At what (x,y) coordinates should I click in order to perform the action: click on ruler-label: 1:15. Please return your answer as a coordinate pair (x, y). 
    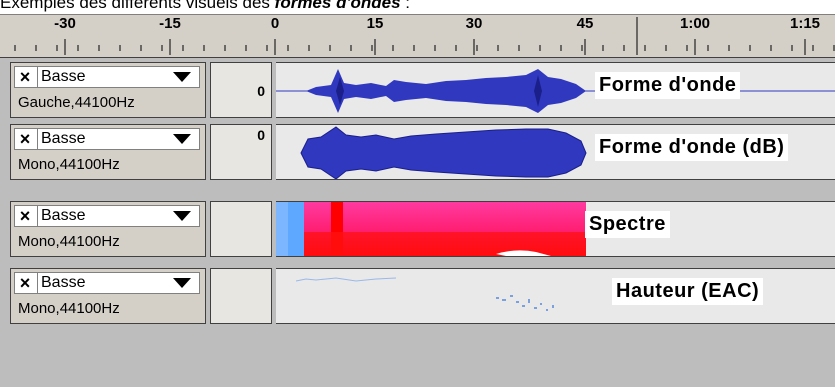
    Looking at the image, I should click on (805, 23).